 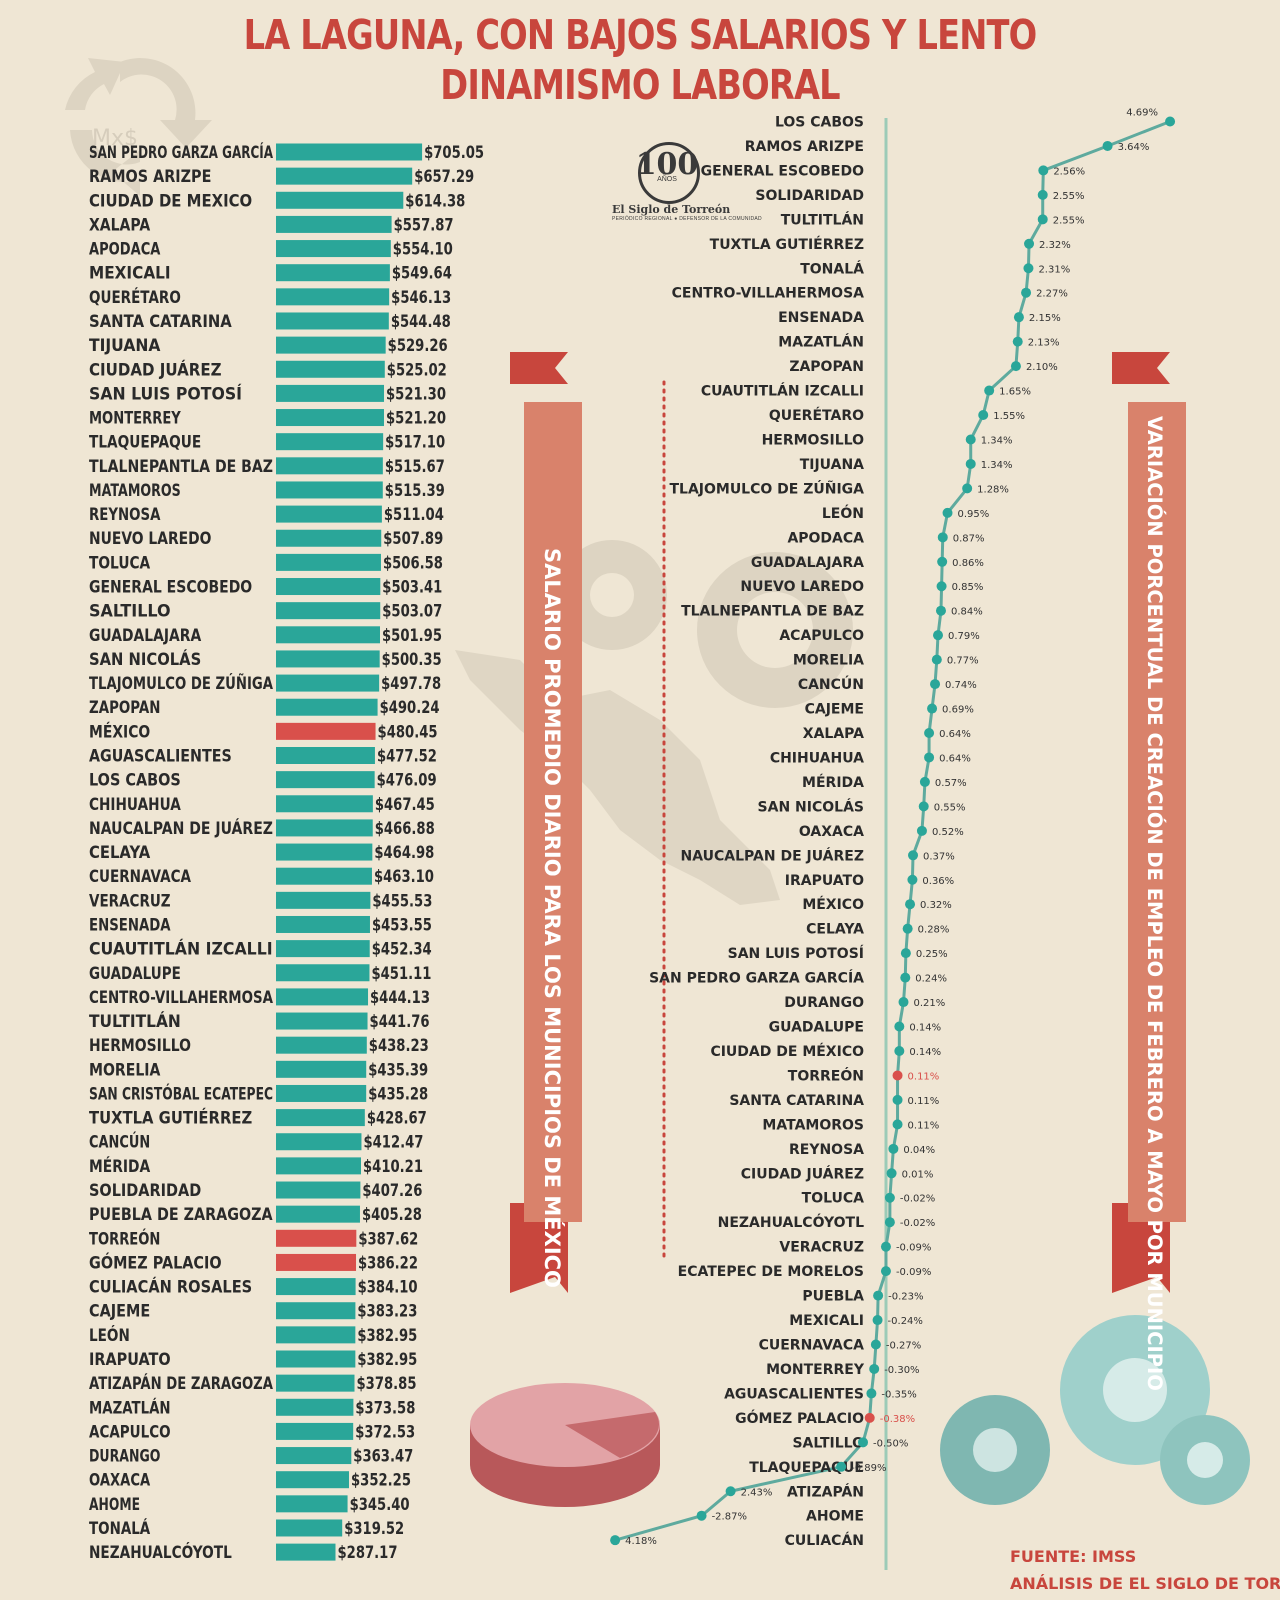 What do you see at coordinates (768, 294) in the screenshot?
I see `line-category-label: CENTRO-VILLAHERMOSA` at bounding box center [768, 294].